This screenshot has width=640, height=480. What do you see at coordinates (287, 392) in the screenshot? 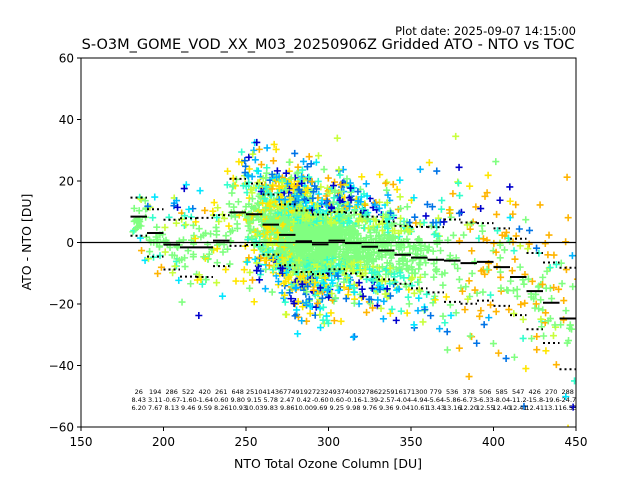
I see `bin-count: 6774` at bounding box center [287, 392].